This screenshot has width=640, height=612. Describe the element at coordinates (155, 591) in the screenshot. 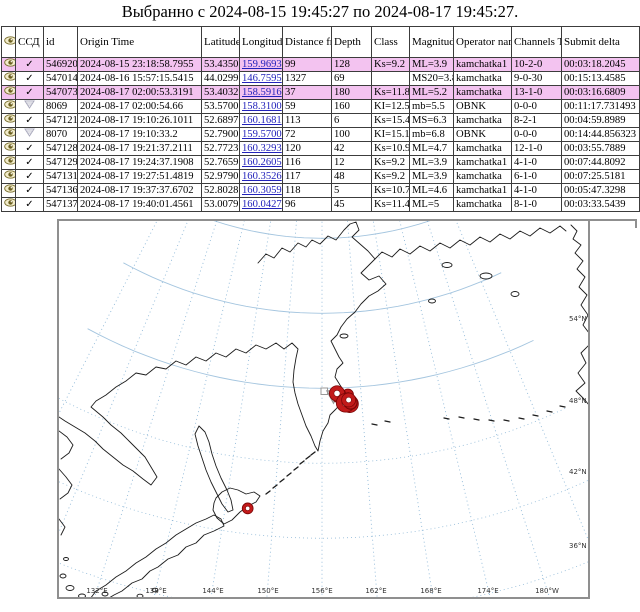

I see `lon-label: 138°E` at that location.